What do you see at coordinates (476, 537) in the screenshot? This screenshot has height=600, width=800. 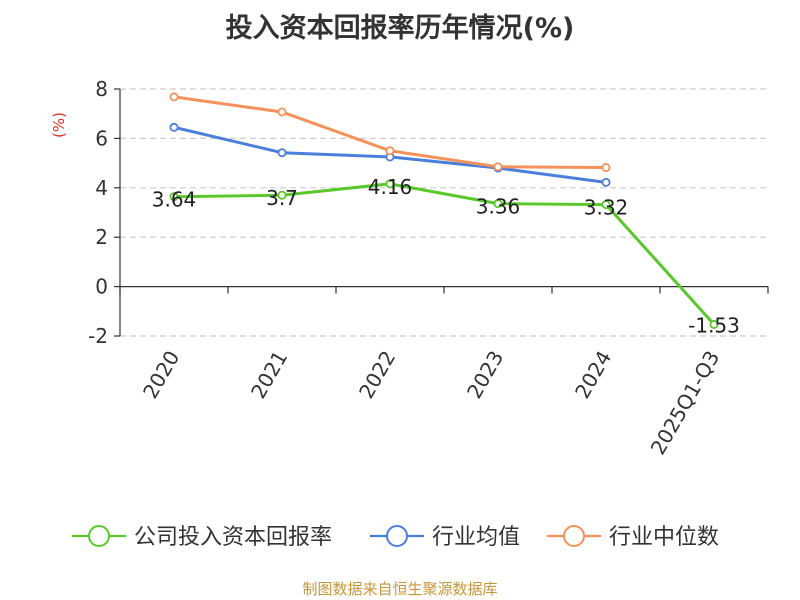 I see `legend-label: 行业均值` at bounding box center [476, 537].